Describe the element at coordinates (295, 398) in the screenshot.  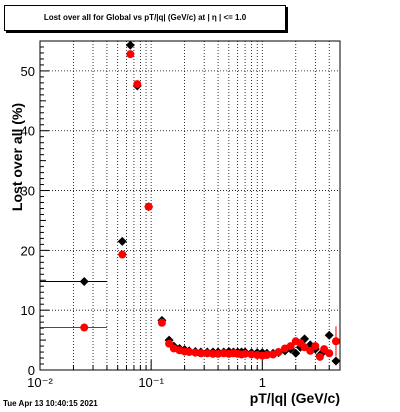
I see `x-axis-label: pT/|q| (GeV/c)` at that location.